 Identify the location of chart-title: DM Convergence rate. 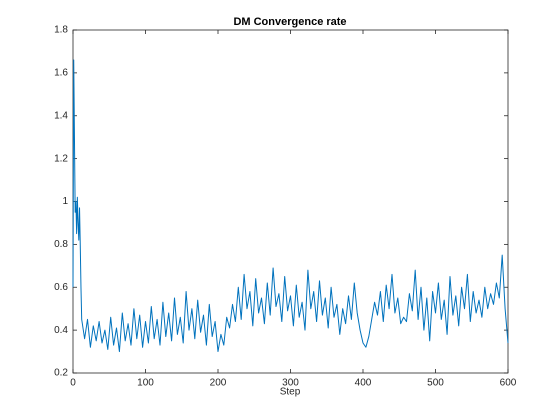
(289, 22).